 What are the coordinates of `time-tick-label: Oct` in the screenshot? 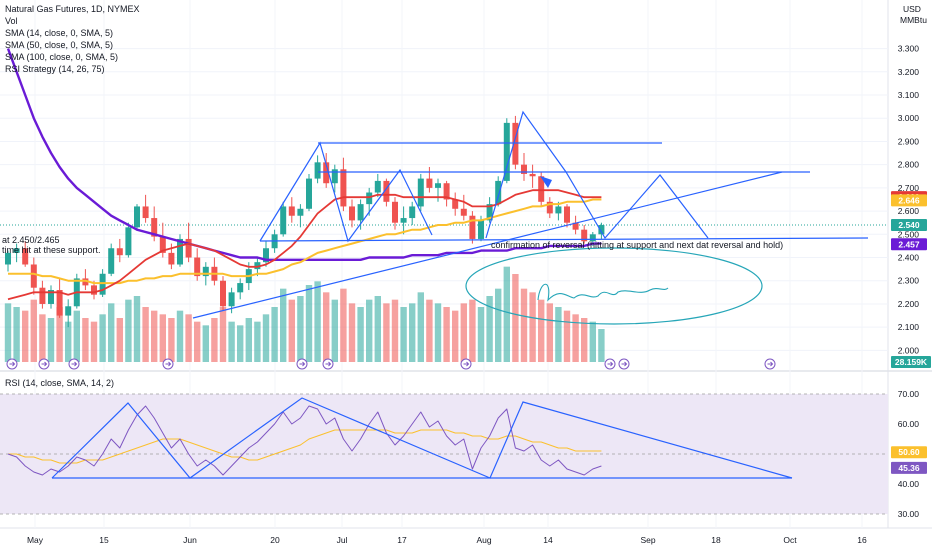 It's located at (790, 540).